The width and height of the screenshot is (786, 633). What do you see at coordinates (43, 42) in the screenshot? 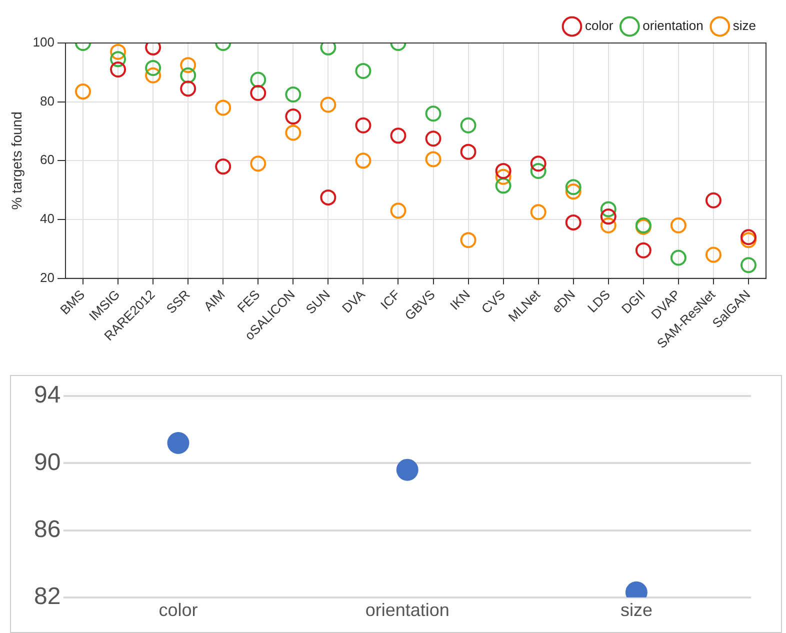
I see `y-tick-label: 100` at bounding box center [43, 42].